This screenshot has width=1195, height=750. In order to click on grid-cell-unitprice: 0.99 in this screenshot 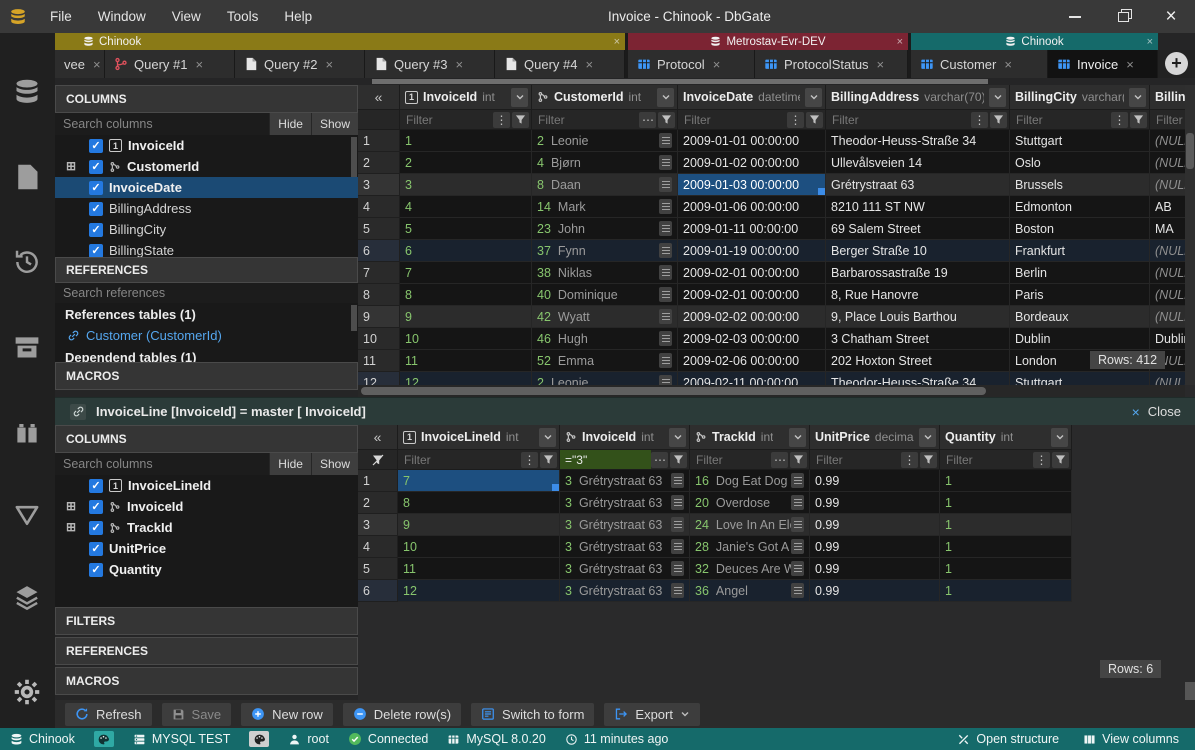, I will do `click(875, 591)`.